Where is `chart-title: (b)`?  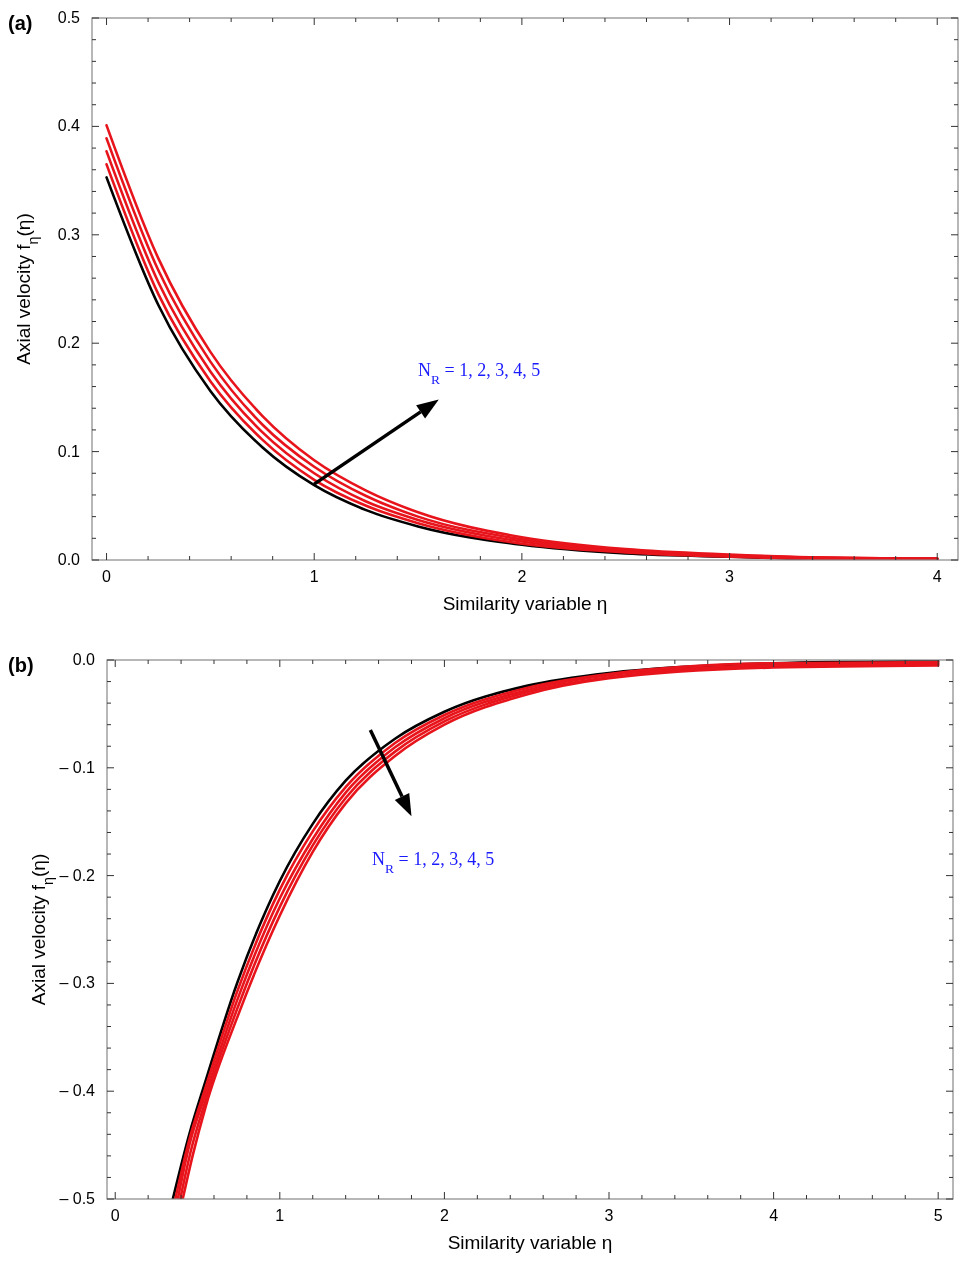 chart-title: (b) is located at coordinates (21, 665).